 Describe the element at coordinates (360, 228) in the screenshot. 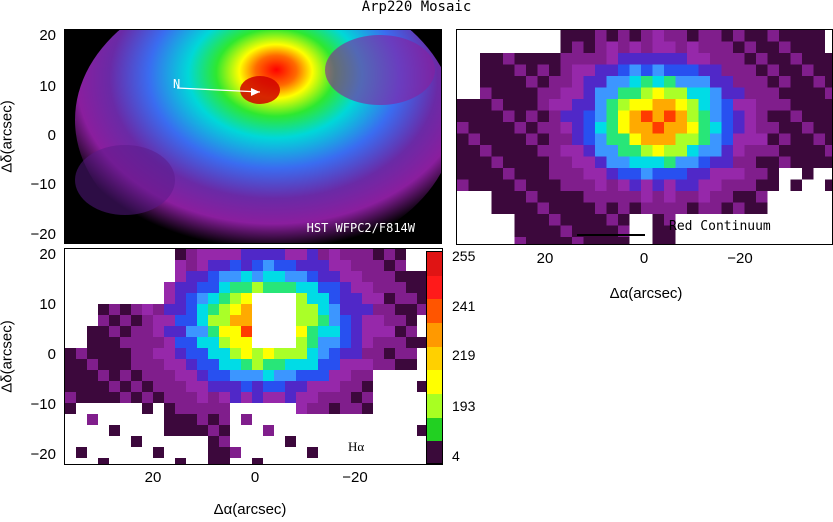

I see `hst-panel-label: HST WFPC2/F814W` at that location.